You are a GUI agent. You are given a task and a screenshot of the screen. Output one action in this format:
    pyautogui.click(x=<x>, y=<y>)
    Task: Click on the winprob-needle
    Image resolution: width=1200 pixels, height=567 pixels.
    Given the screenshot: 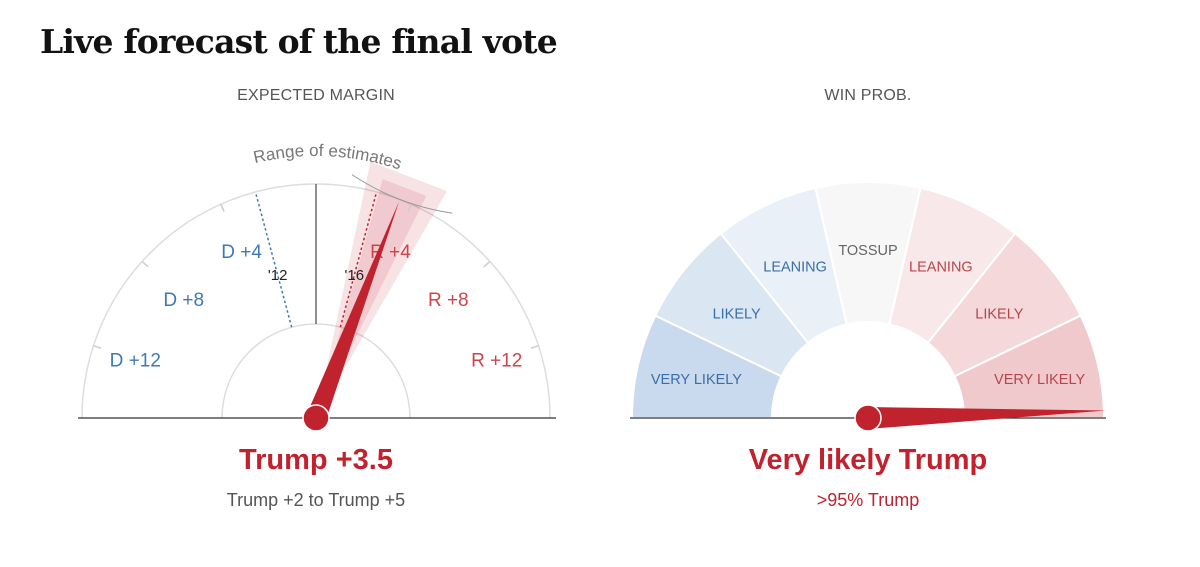 What is the action you would take?
    pyautogui.click(x=986, y=418)
    